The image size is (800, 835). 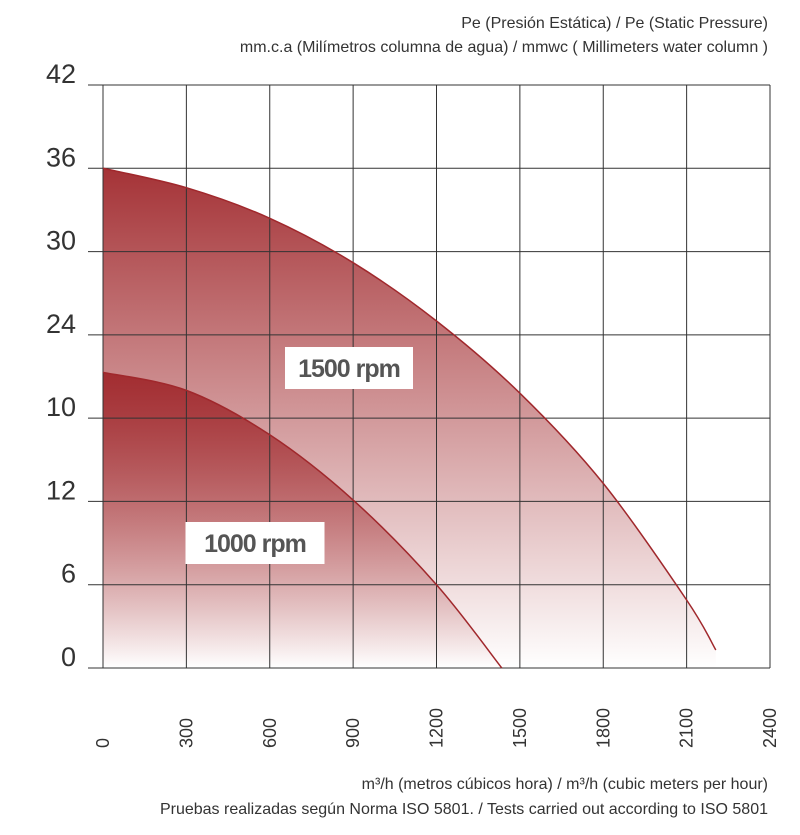 I want to click on x-tick-label: 1800, so click(x=603, y=728).